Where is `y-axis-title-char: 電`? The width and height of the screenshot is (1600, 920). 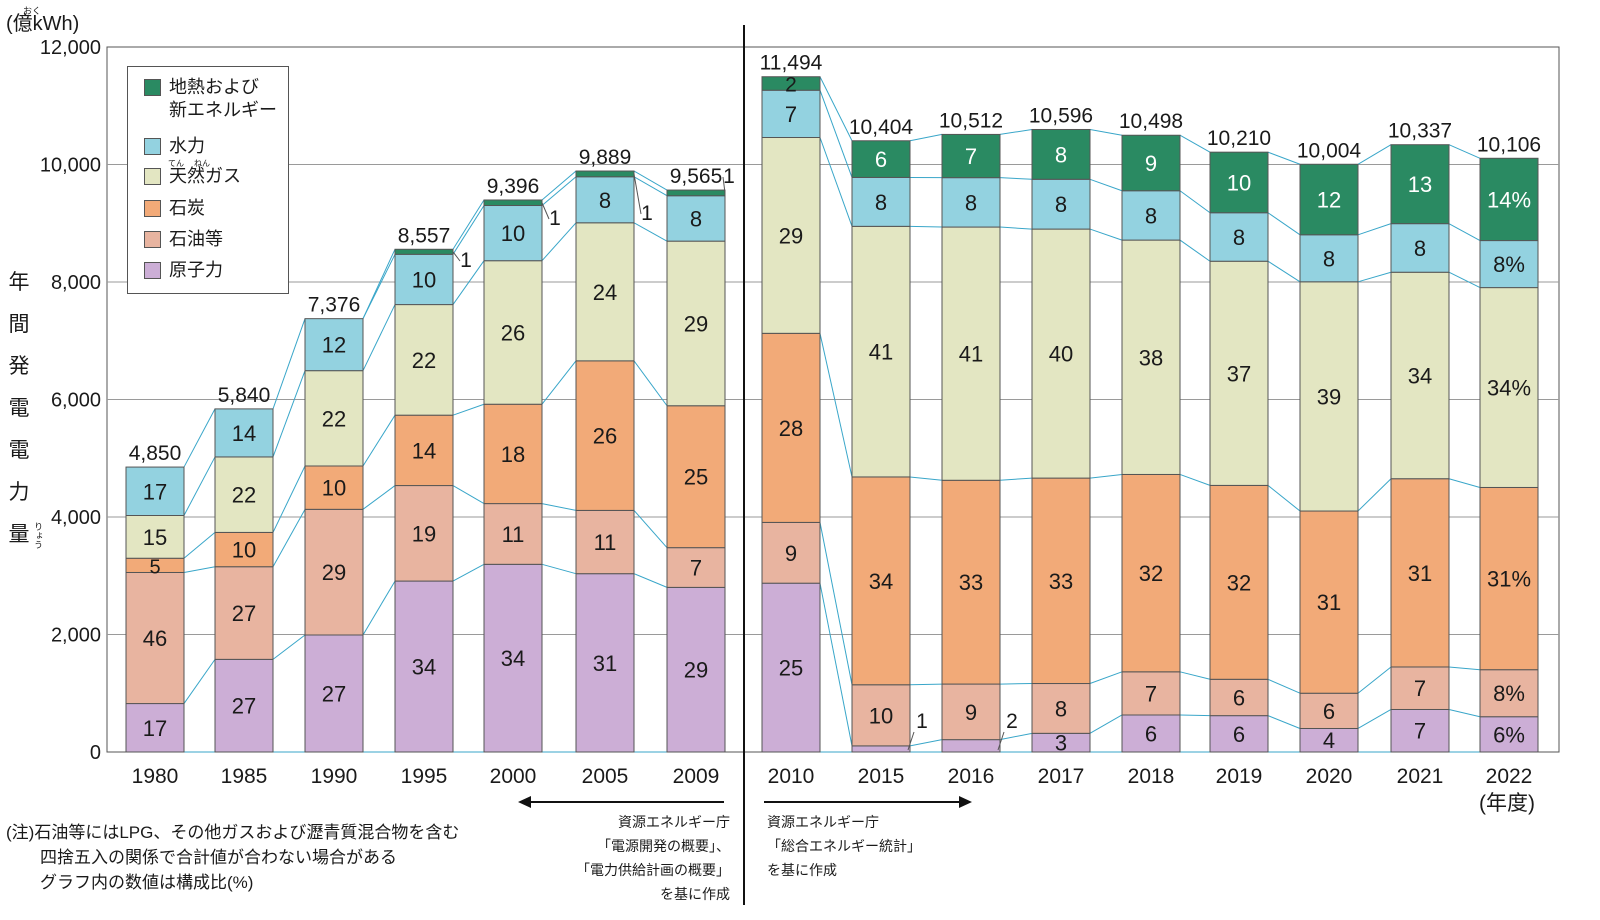
y-axis-title-char: 電 is located at coordinates (19, 450).